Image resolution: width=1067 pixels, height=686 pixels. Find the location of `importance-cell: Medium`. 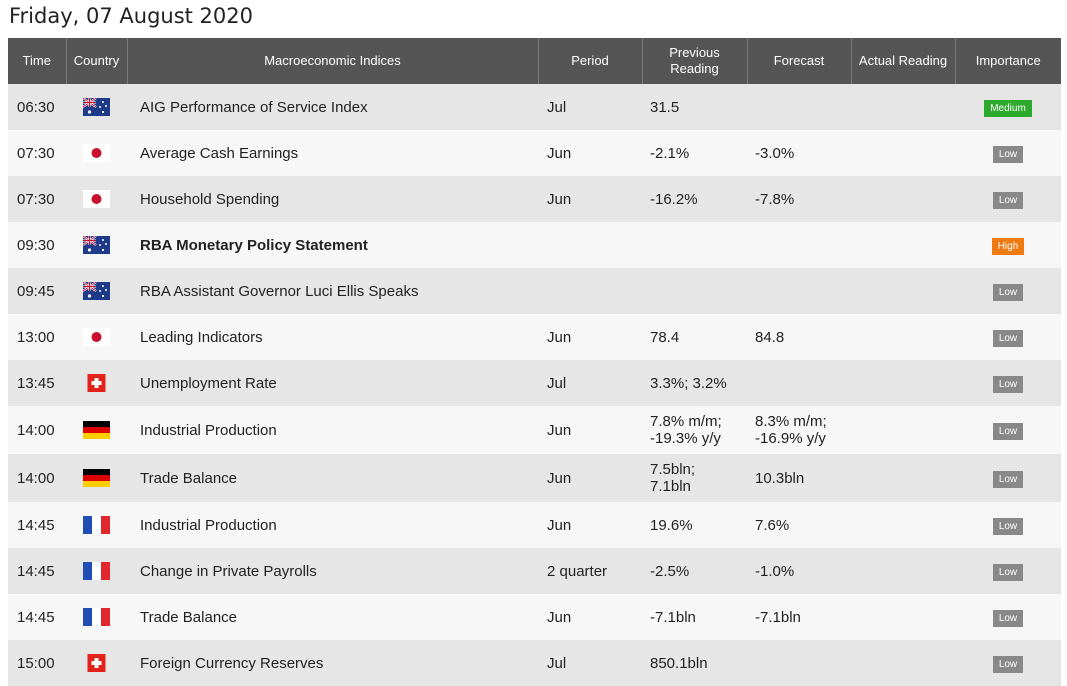

importance-cell: Medium is located at coordinates (1008, 107).